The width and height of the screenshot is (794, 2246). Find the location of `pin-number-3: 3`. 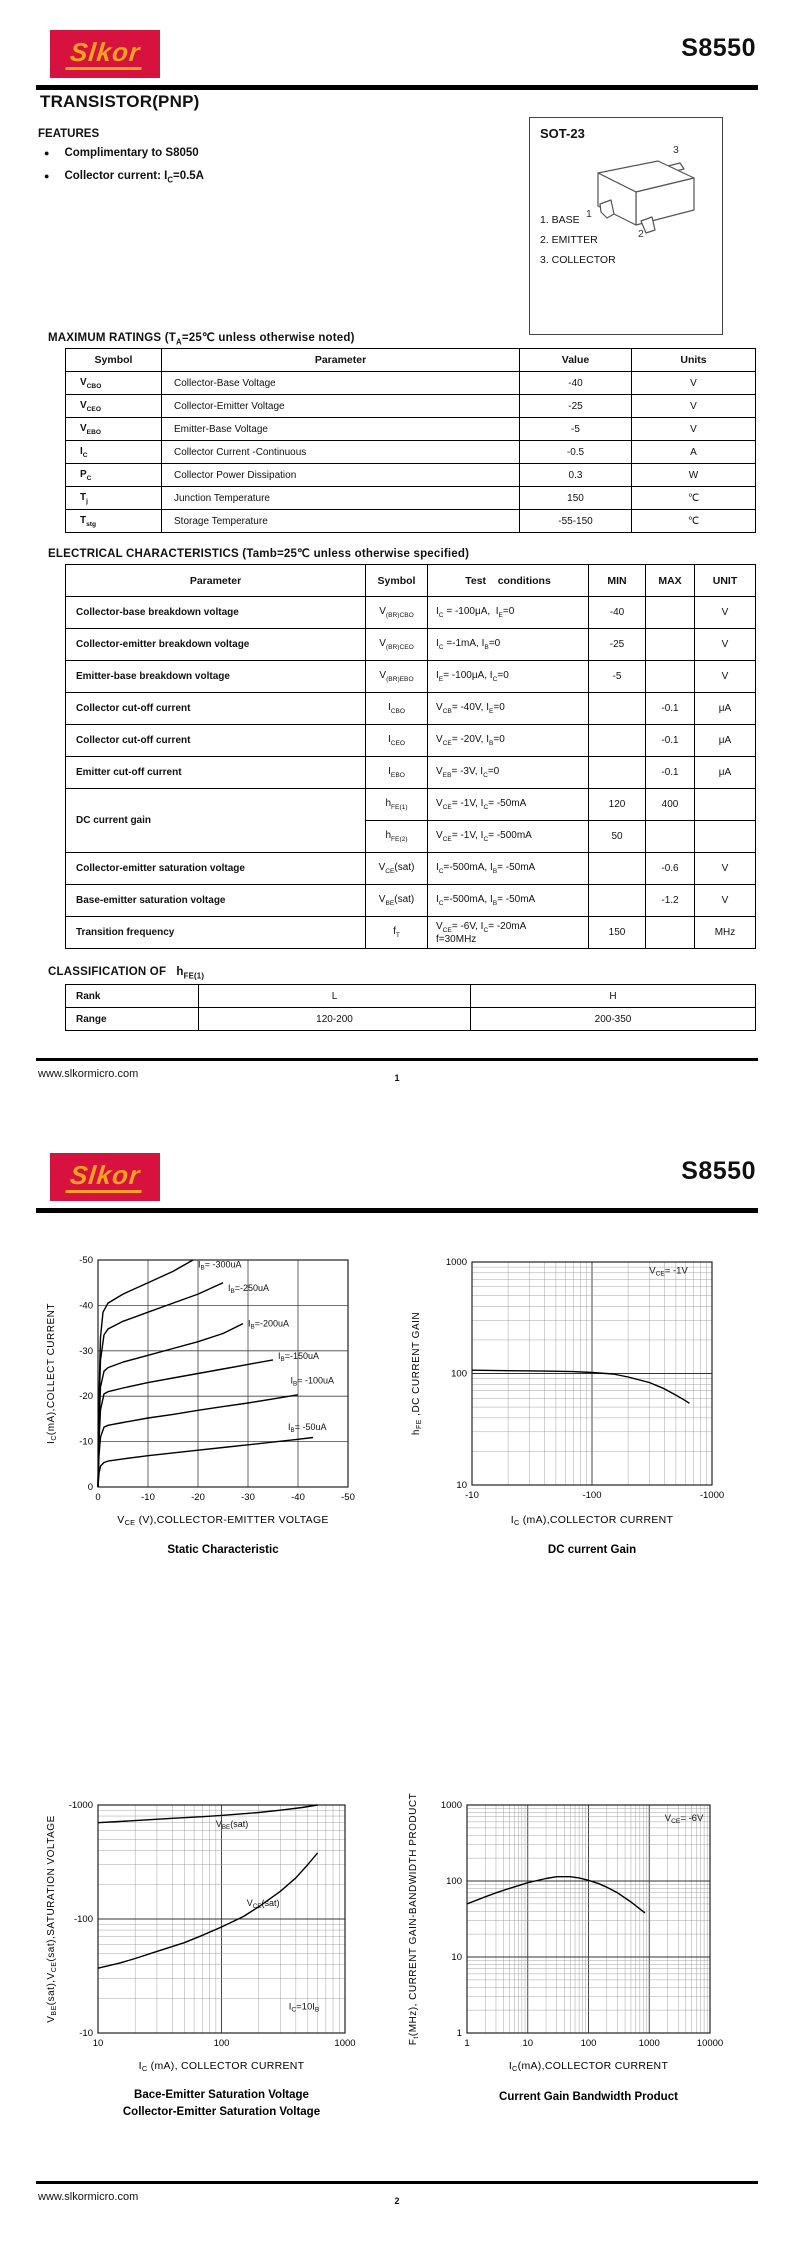

pin-number-3: 3 is located at coordinates (676, 150).